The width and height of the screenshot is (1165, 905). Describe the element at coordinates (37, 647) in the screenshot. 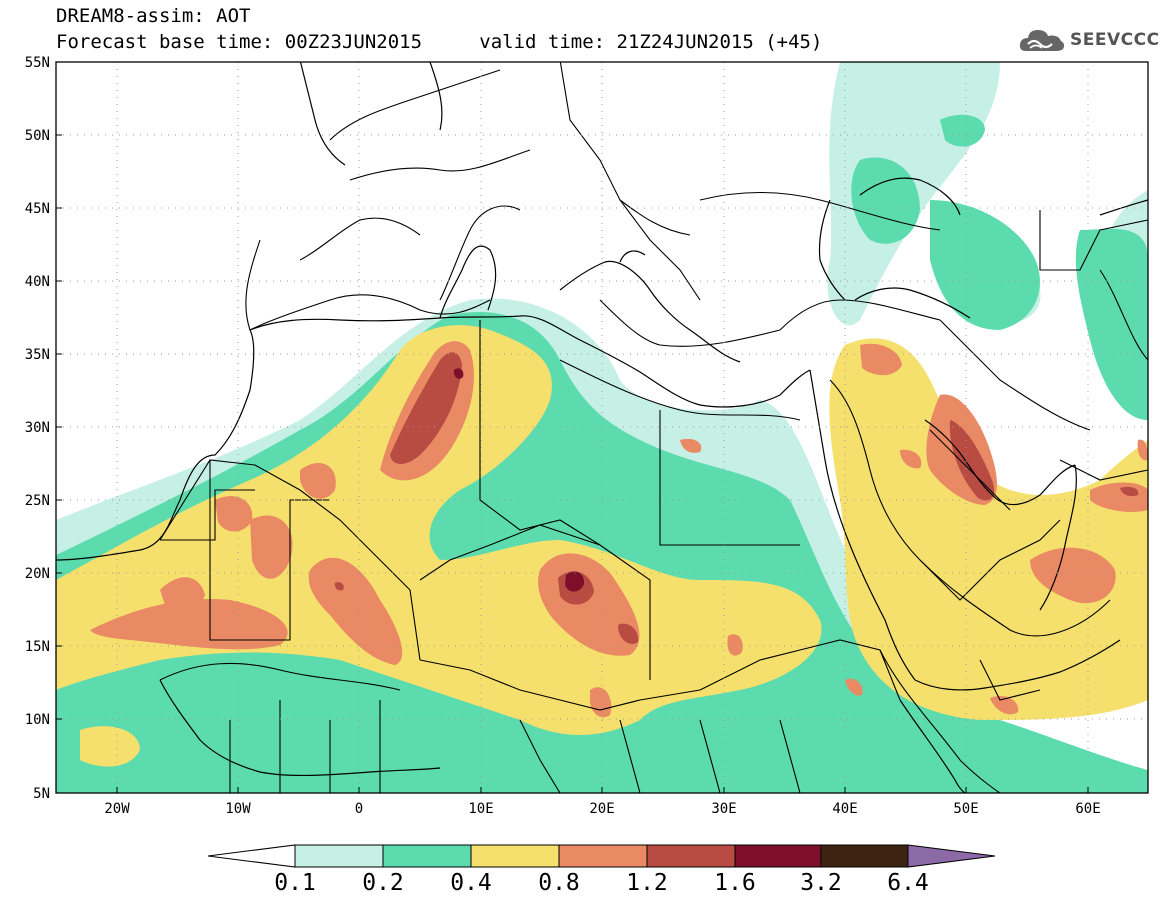

I see `lat-label: 15N` at that location.